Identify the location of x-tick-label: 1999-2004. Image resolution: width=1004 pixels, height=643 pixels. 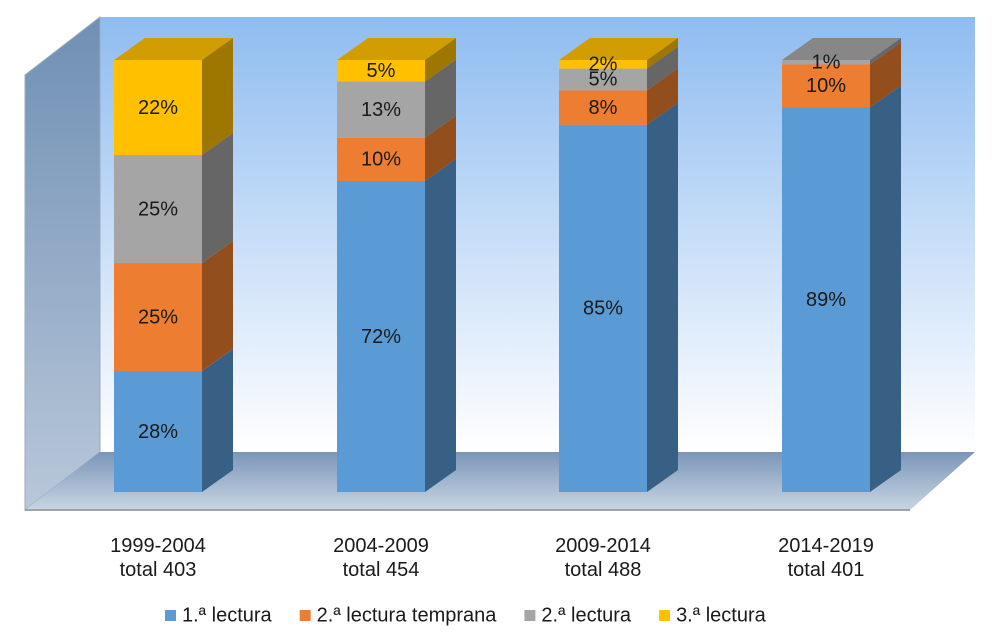
(158, 546).